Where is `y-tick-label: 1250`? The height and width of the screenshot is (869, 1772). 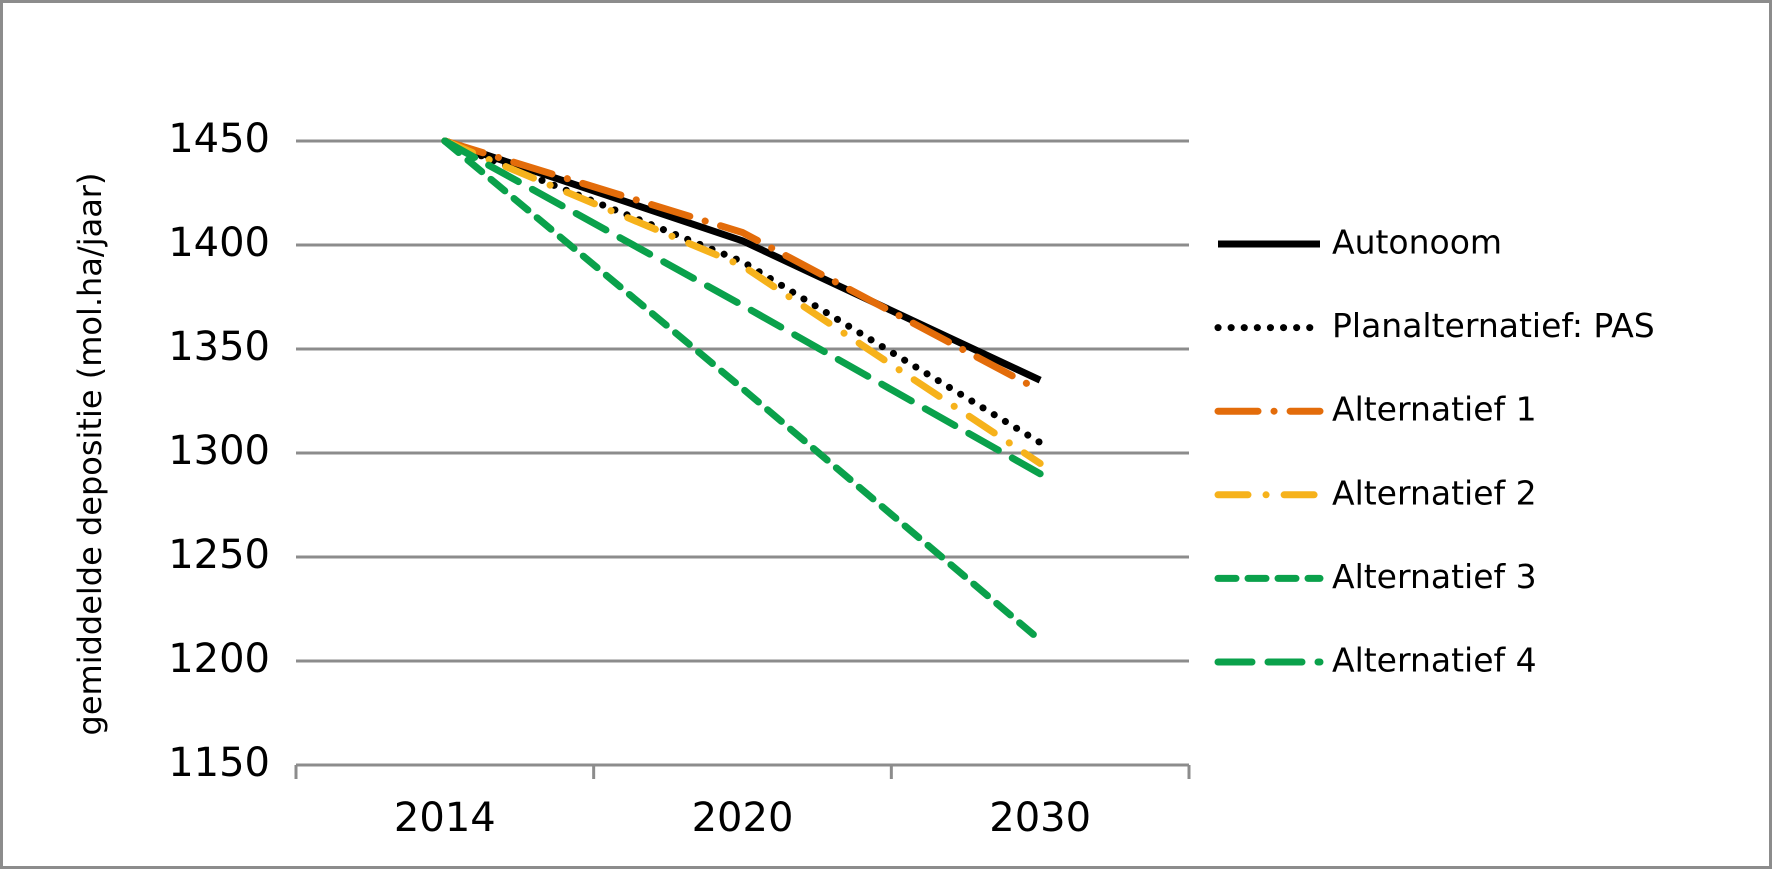 y-tick-label: 1250 is located at coordinates (219, 555).